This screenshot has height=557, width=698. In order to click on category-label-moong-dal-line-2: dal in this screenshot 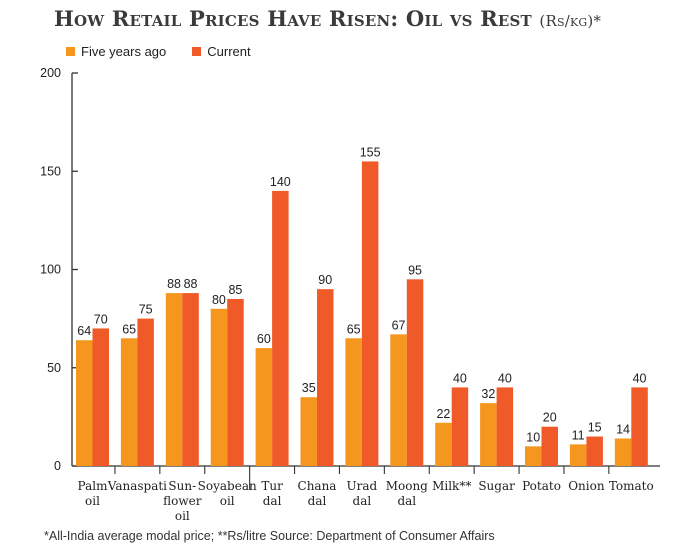, I will do `click(406, 501)`.